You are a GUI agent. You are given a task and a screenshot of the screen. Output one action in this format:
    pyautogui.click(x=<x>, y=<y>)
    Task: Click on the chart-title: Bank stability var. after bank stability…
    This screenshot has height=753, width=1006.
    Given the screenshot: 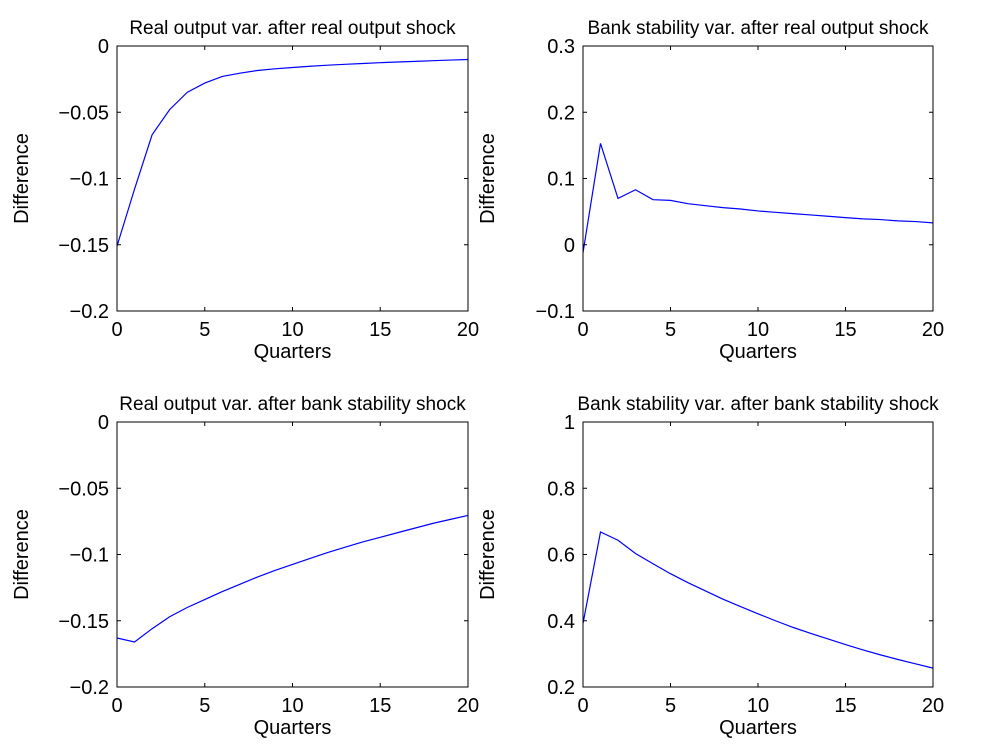 What is the action you would take?
    pyautogui.click(x=758, y=404)
    